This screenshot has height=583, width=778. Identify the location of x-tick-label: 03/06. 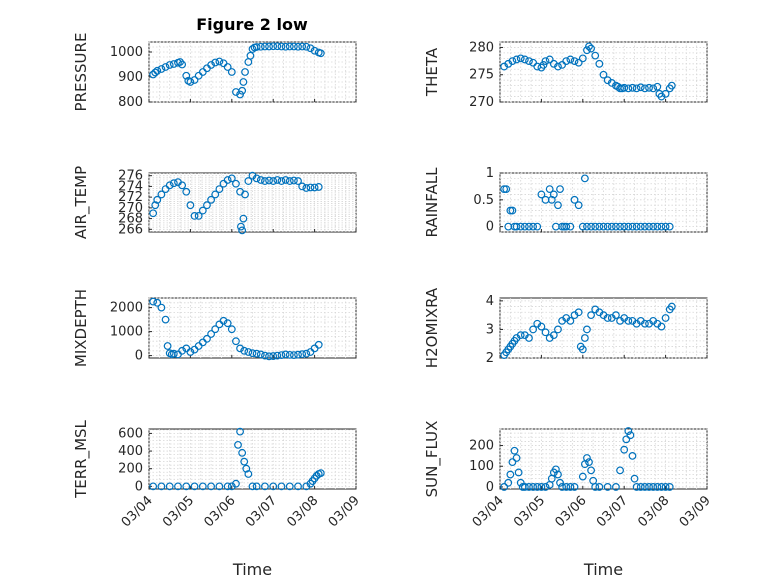
(571, 511).